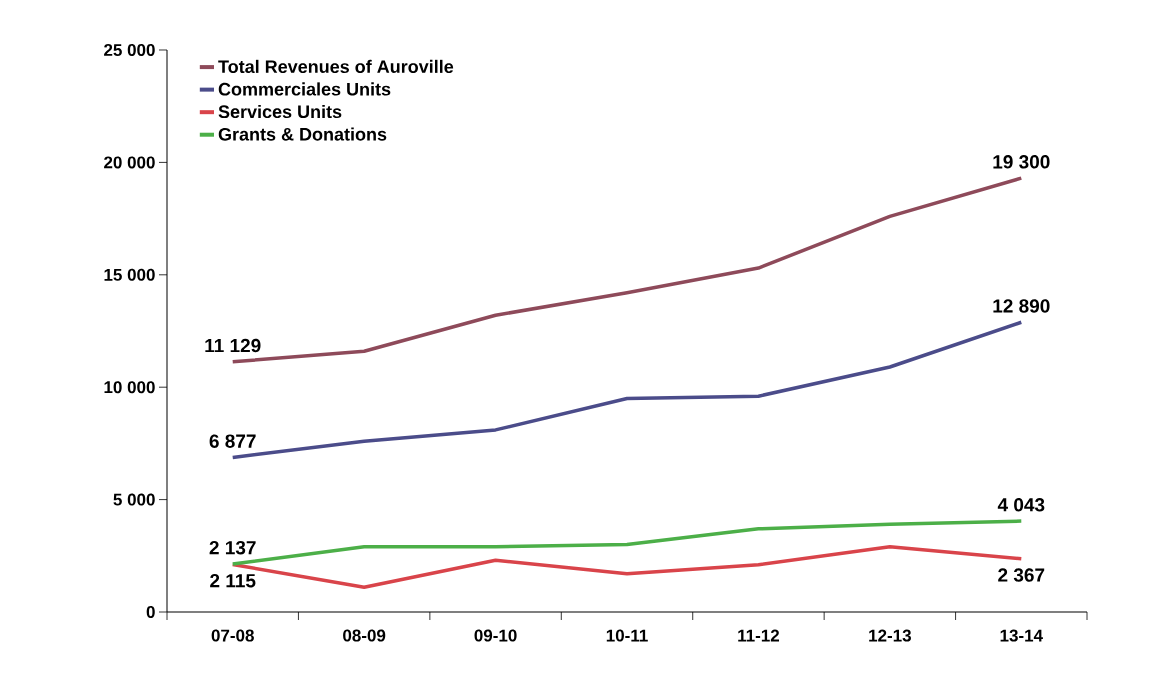  Describe the element at coordinates (627, 635) in the screenshot. I see `x-tick-label: 10-11` at that location.